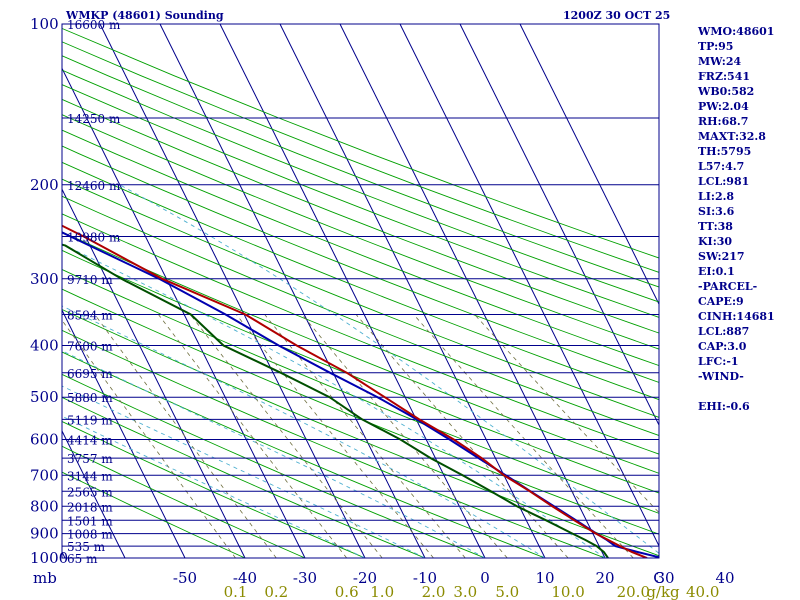  I want to click on index-item: WMO:48601, so click(736, 31).